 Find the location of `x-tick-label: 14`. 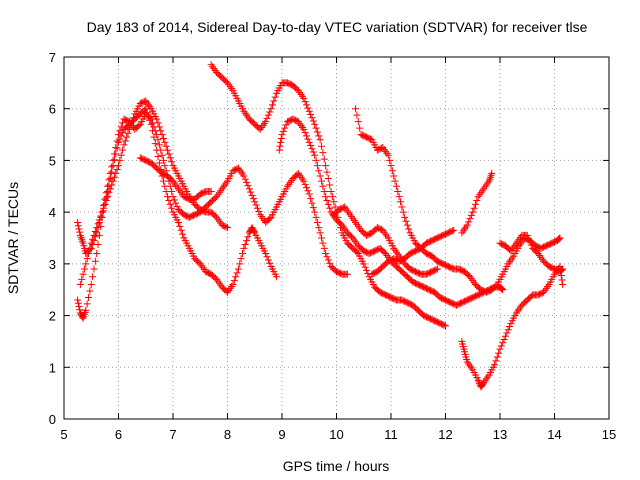

x-tick-label: 14 is located at coordinates (554, 434).